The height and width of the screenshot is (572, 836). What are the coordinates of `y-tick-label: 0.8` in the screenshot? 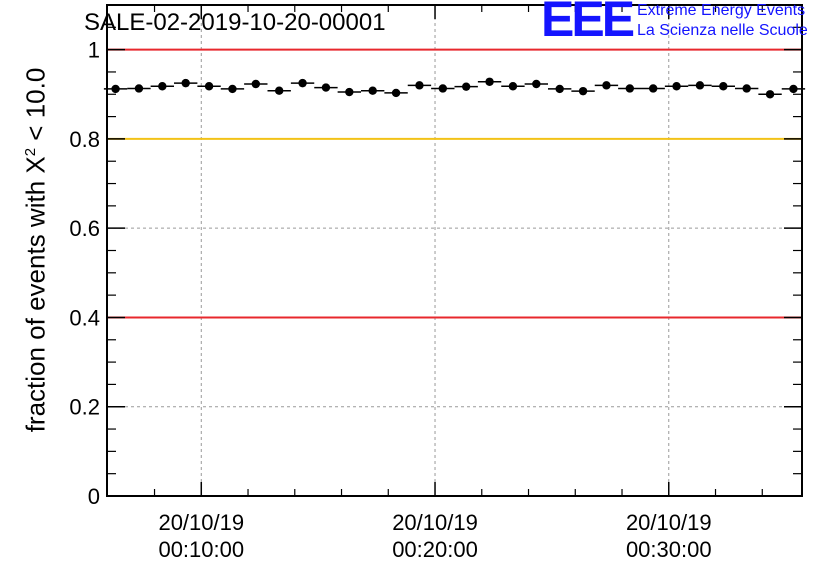 It's located at (84, 139).